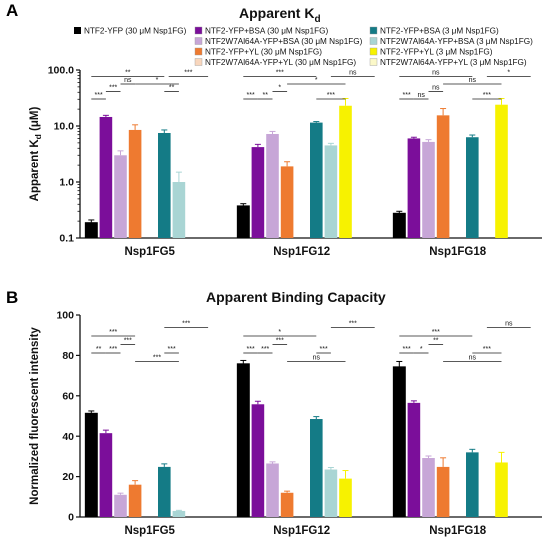 This screenshot has height=545, width=550. Describe the element at coordinates (38, 136) in the screenshot. I see `panel-a-y-axis-label-subscript: d` at that location.